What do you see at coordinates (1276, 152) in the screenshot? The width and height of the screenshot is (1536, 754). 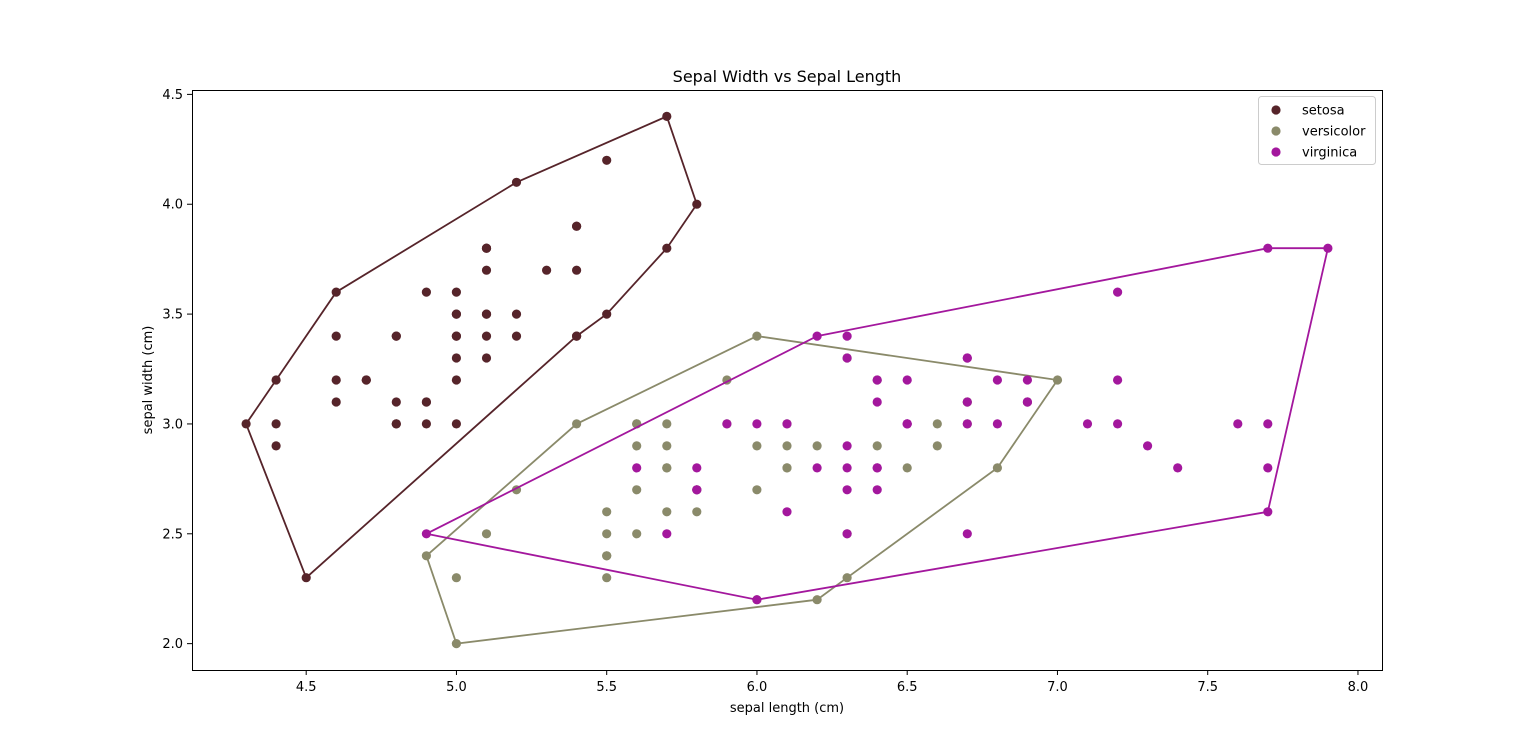 I see `legend-marker-virginica` at bounding box center [1276, 152].